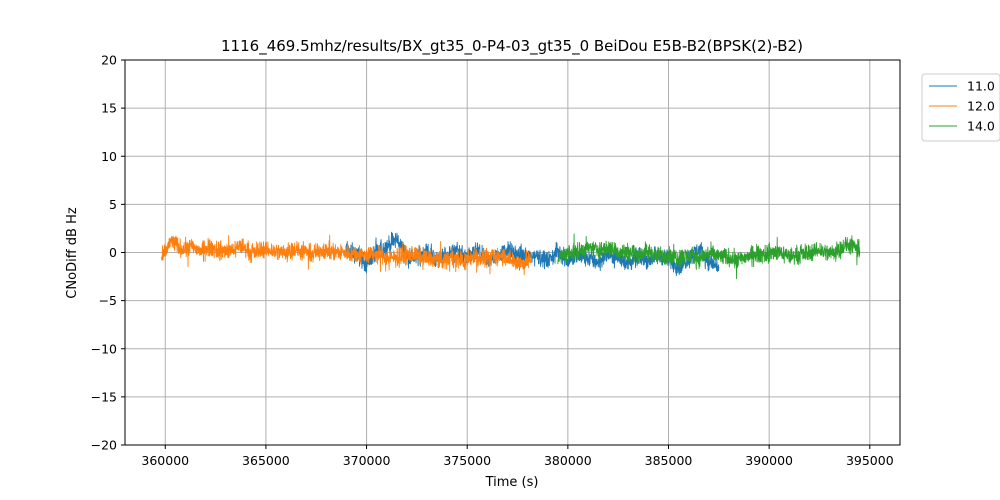 The width and height of the screenshot is (1000, 500). What do you see at coordinates (346, 255) in the screenshot?
I see `series-line-12.0` at bounding box center [346, 255].